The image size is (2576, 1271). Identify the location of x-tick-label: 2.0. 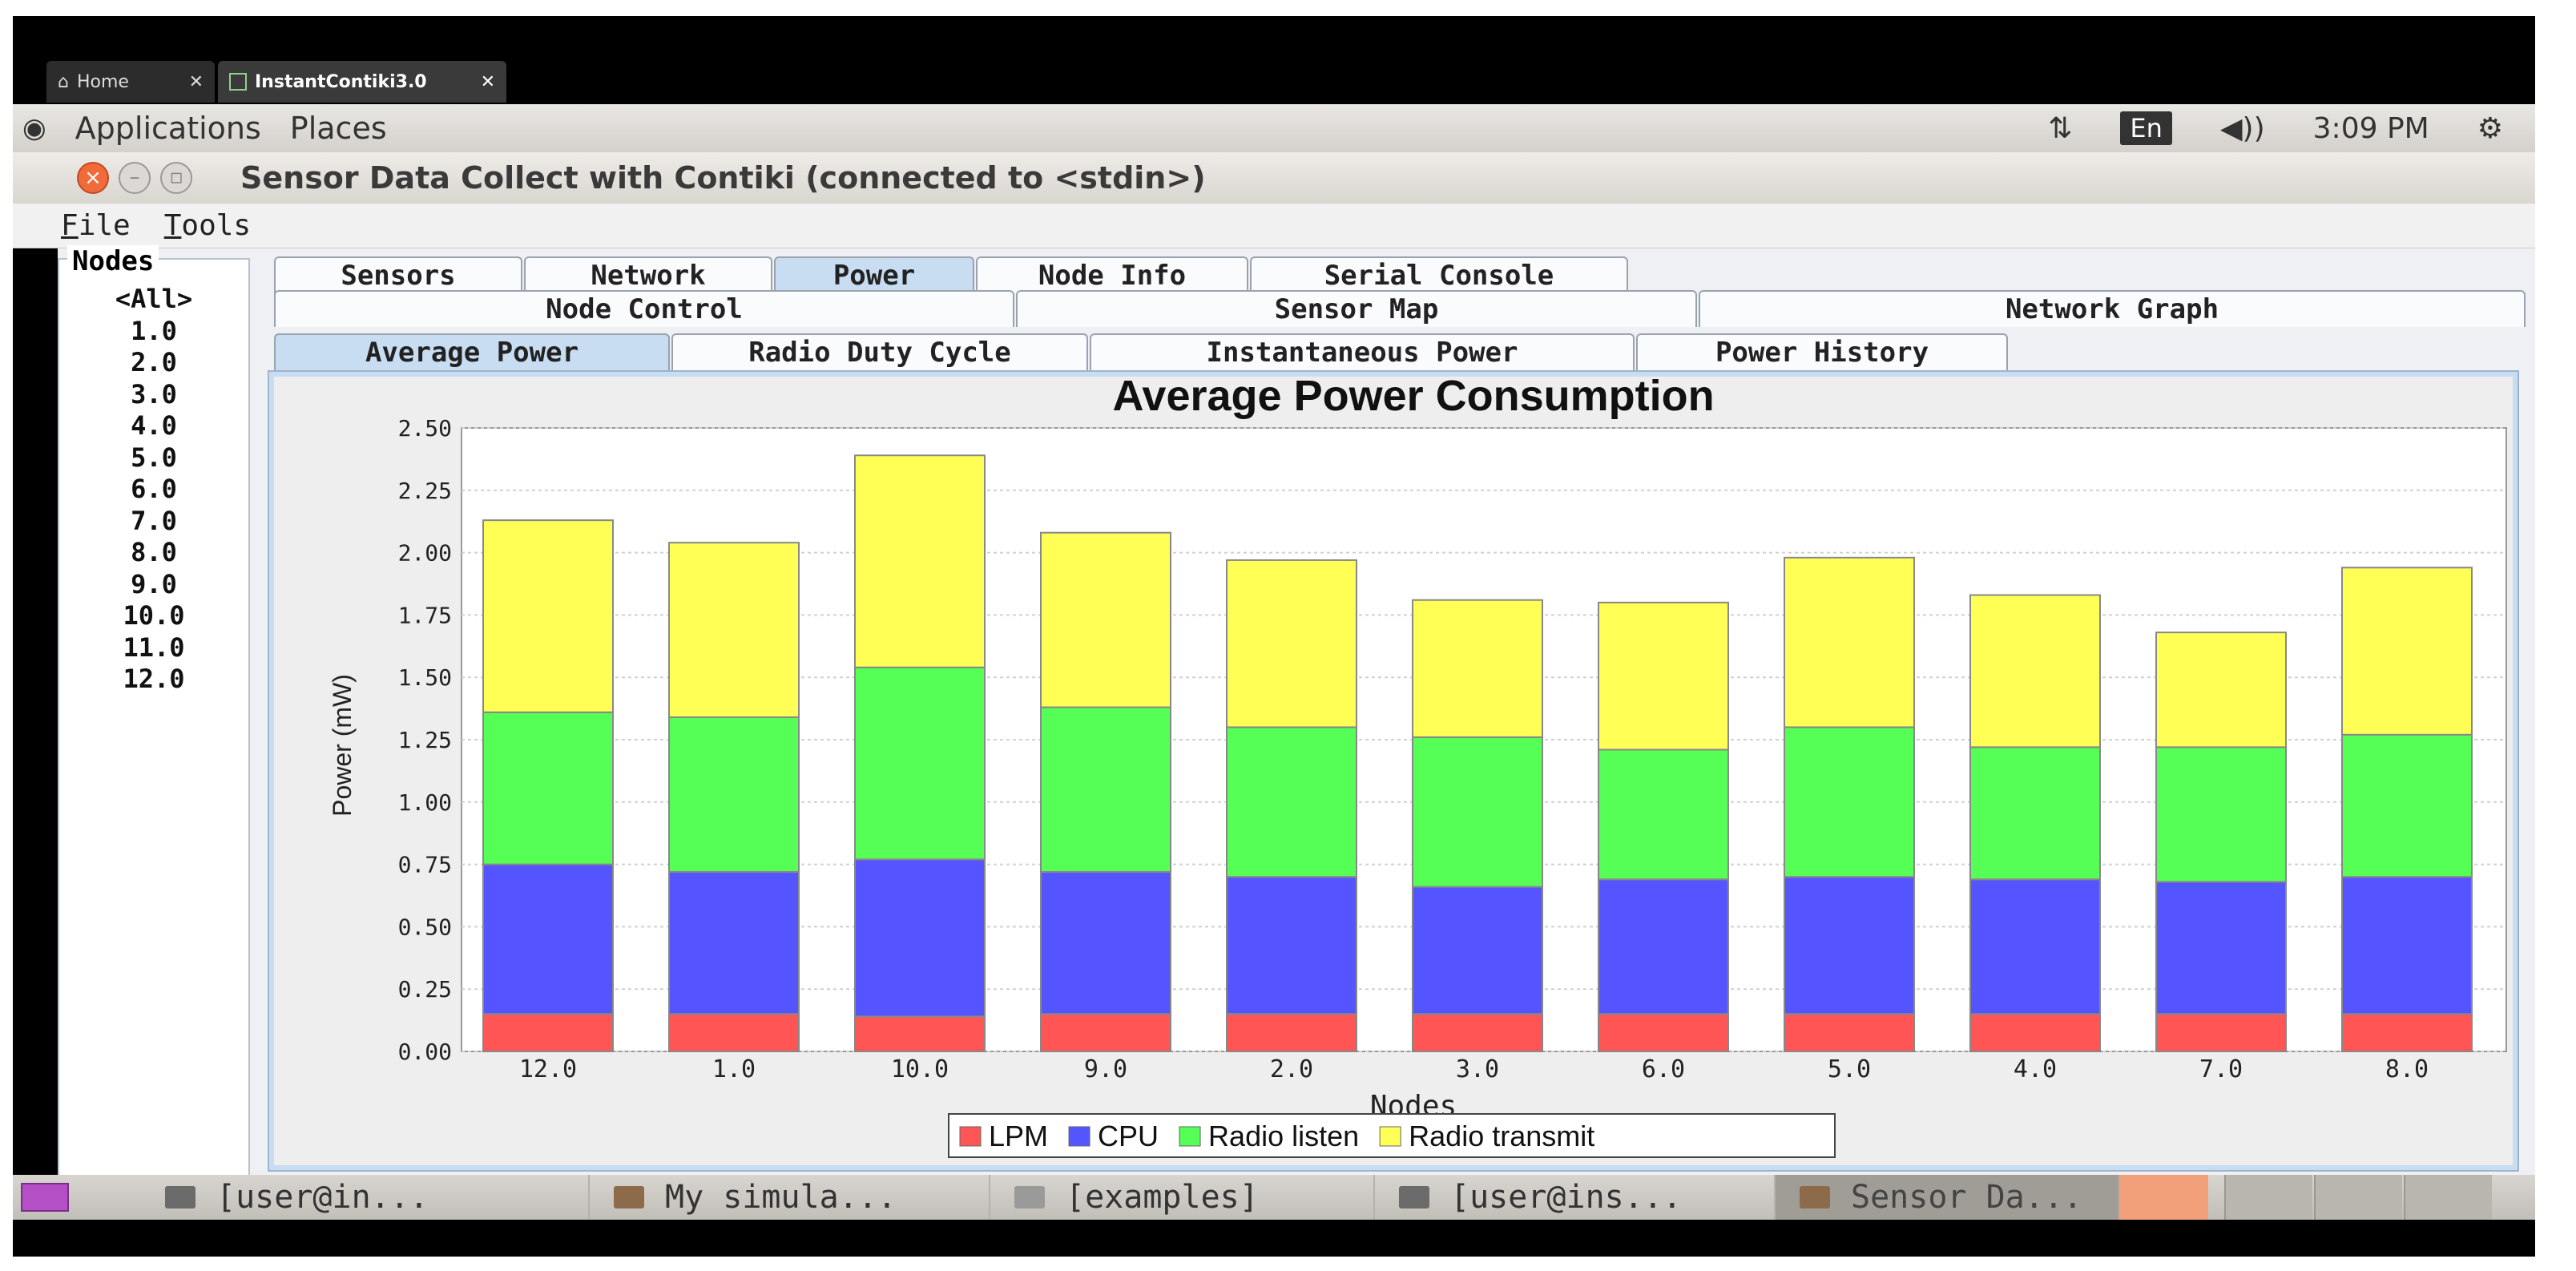
(1291, 1069).